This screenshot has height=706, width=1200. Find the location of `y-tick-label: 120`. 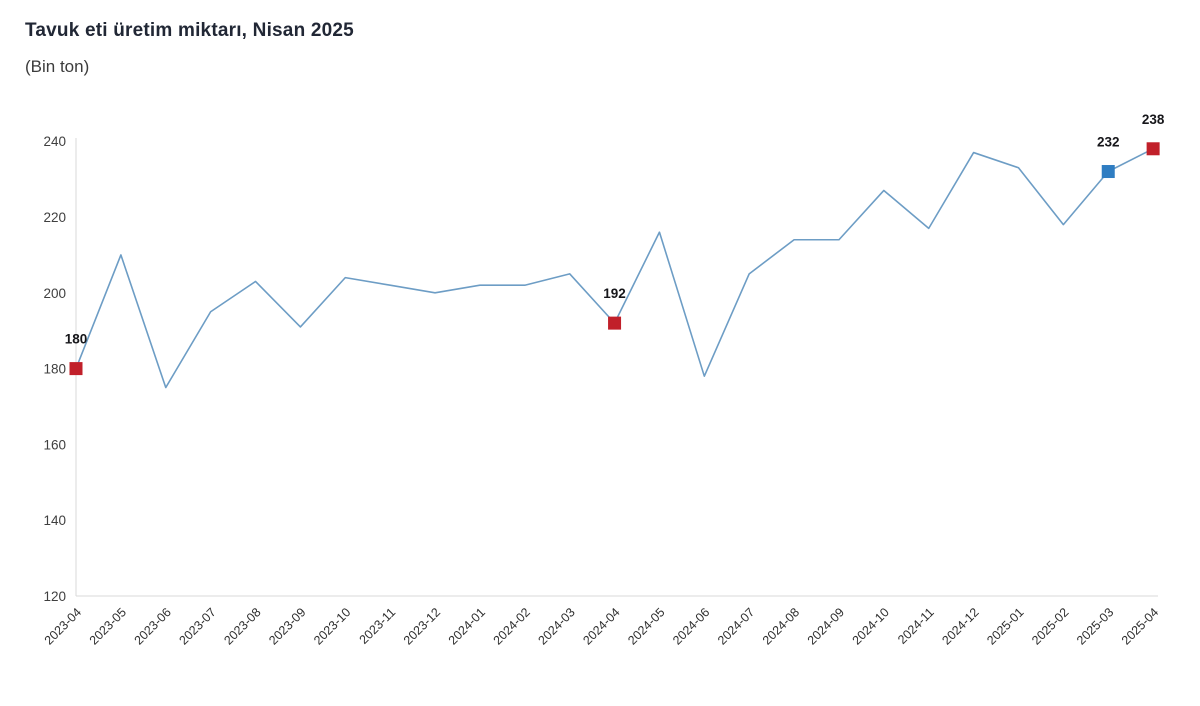

y-tick-label: 120 is located at coordinates (54, 596).